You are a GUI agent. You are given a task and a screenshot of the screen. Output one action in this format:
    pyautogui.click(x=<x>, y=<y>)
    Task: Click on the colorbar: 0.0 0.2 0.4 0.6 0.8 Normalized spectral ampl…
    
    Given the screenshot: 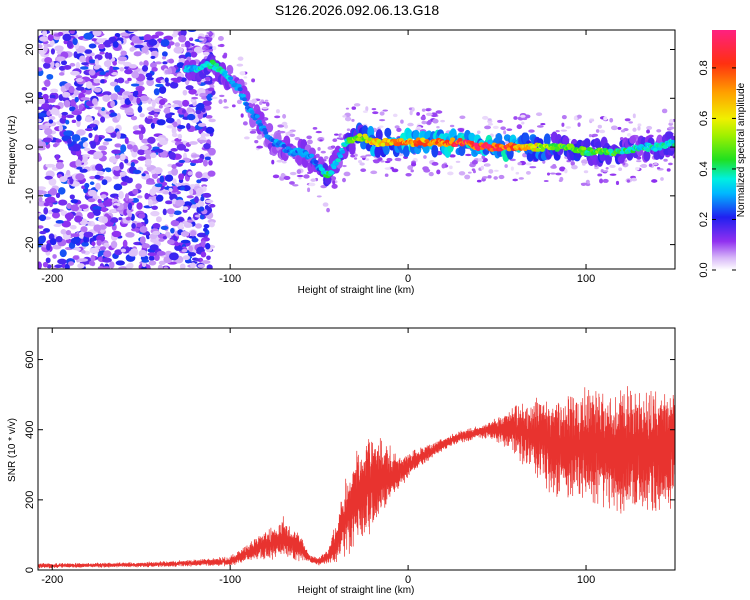 What is the action you would take?
    pyautogui.click(x=722, y=154)
    